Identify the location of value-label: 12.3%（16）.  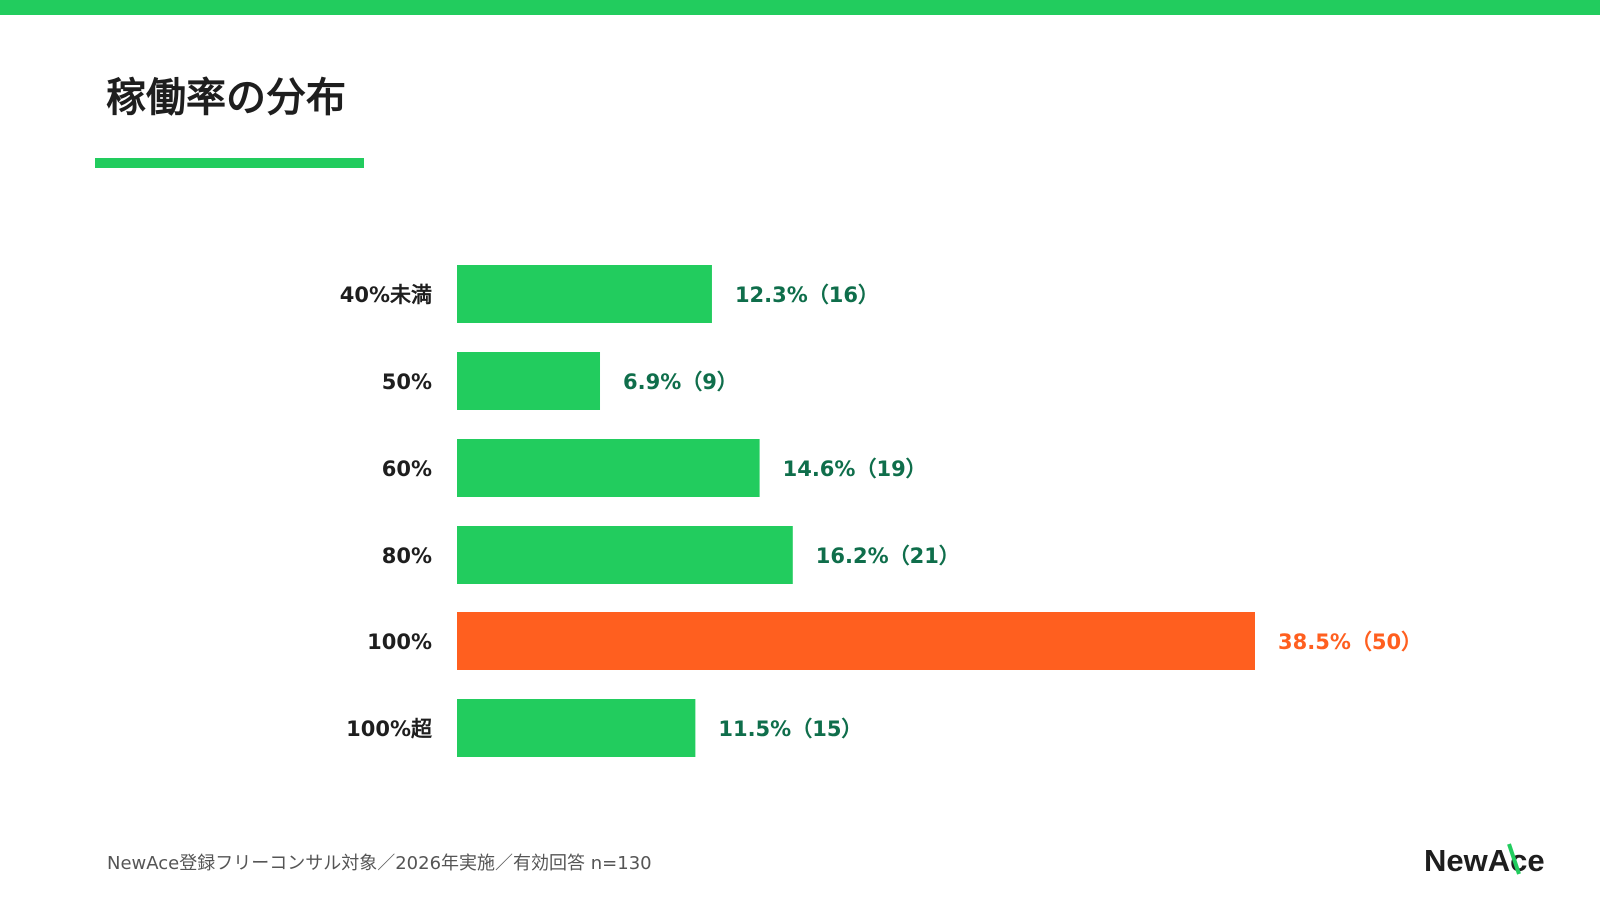
(807, 295).